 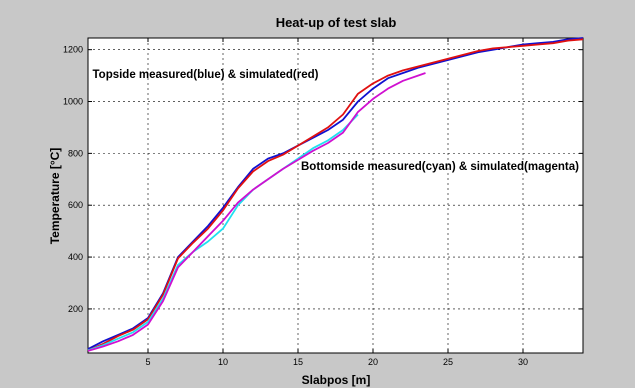 What do you see at coordinates (206, 75) in the screenshot?
I see `annotation-1: Topside measured(blue) & simulated(red)` at bounding box center [206, 75].